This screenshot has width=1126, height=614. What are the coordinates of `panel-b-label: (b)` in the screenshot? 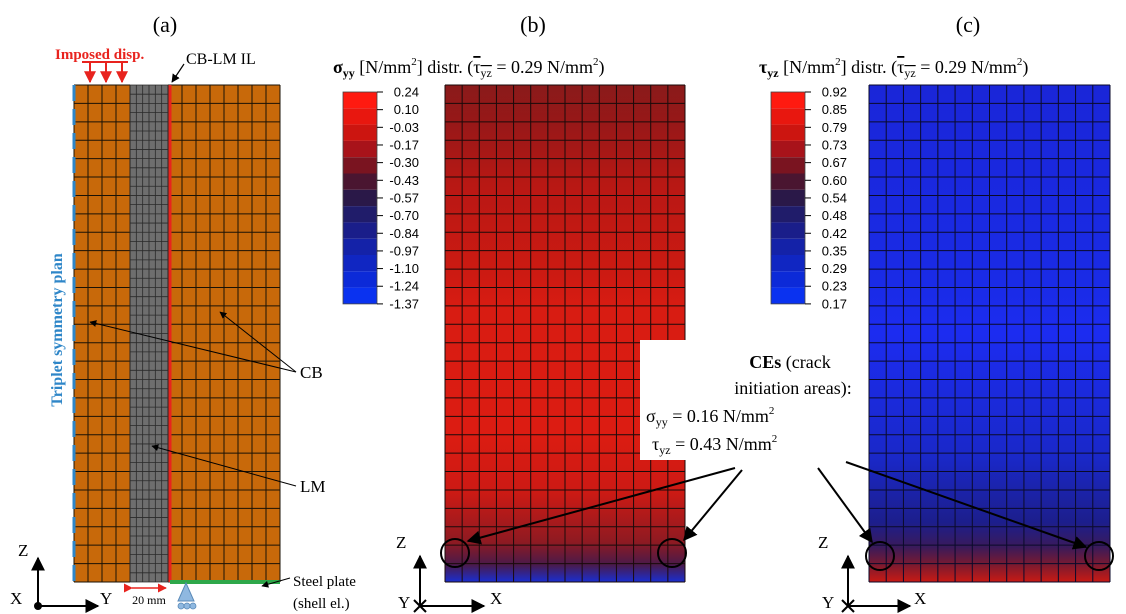 It's located at (533, 24).